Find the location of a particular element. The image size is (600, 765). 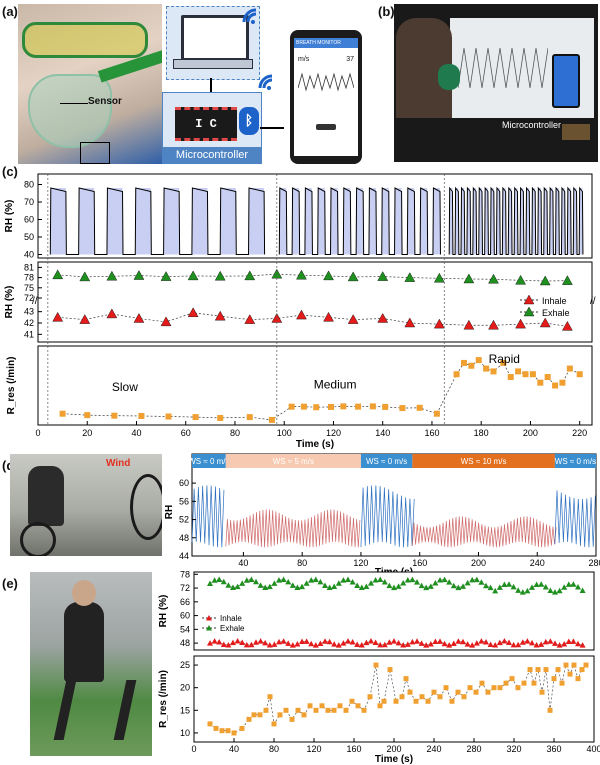

e2-xlabel: Time (s) is located at coordinates (394, 759).